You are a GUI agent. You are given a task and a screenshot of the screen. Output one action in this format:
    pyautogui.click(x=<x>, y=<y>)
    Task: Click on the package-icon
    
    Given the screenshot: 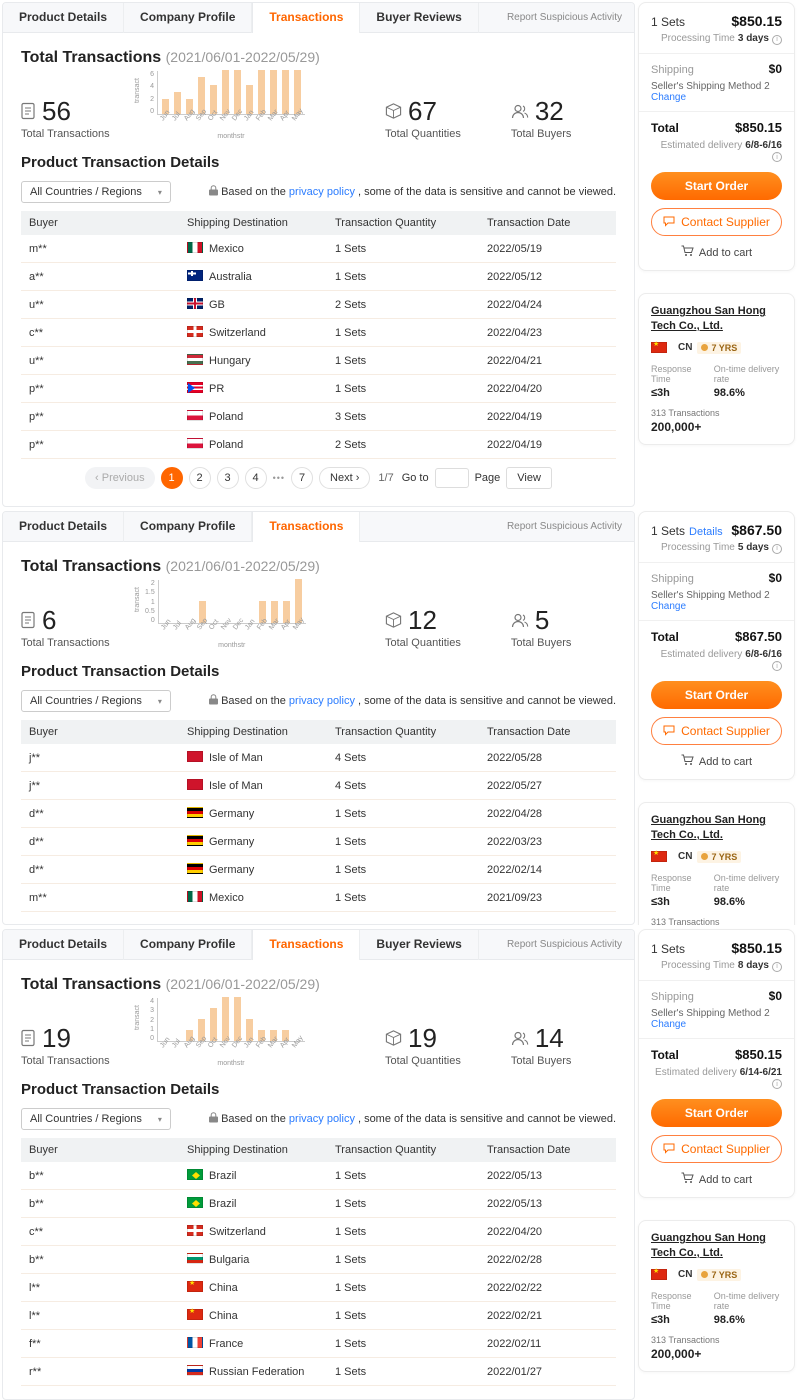 What is the action you would take?
    pyautogui.click(x=393, y=620)
    